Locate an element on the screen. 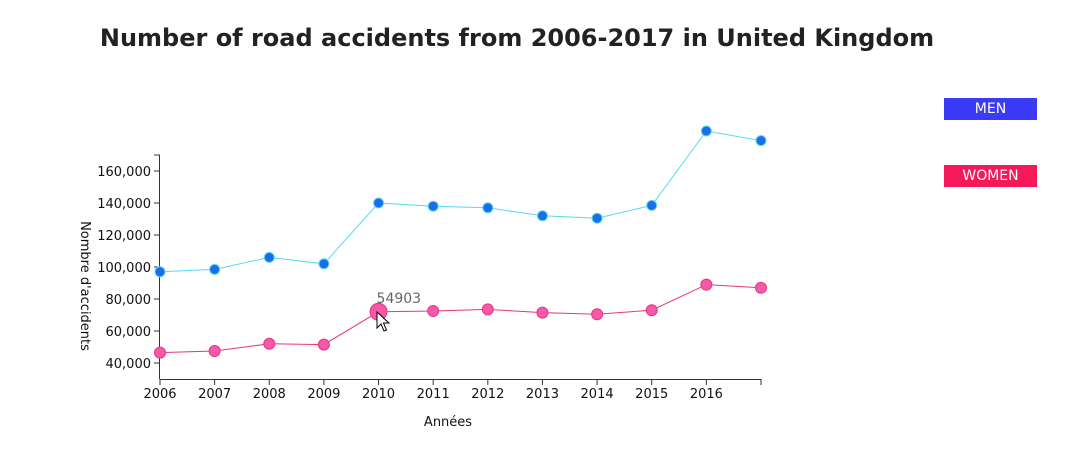  x-tick-label: 2012 is located at coordinates (487, 394).